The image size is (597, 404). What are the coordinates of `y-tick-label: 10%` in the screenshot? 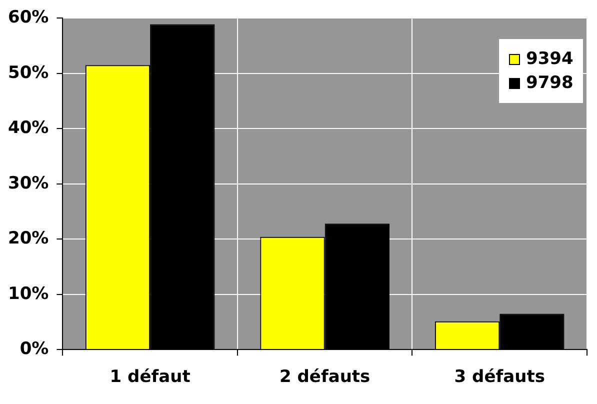 It's located at (28, 294).